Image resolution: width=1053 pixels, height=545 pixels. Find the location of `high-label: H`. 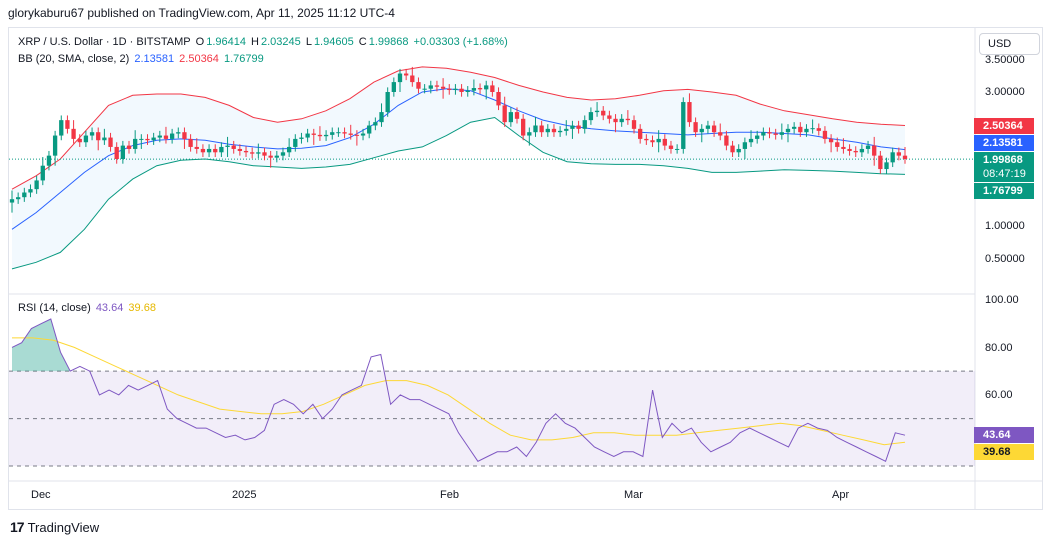

high-label: H is located at coordinates (255, 42).